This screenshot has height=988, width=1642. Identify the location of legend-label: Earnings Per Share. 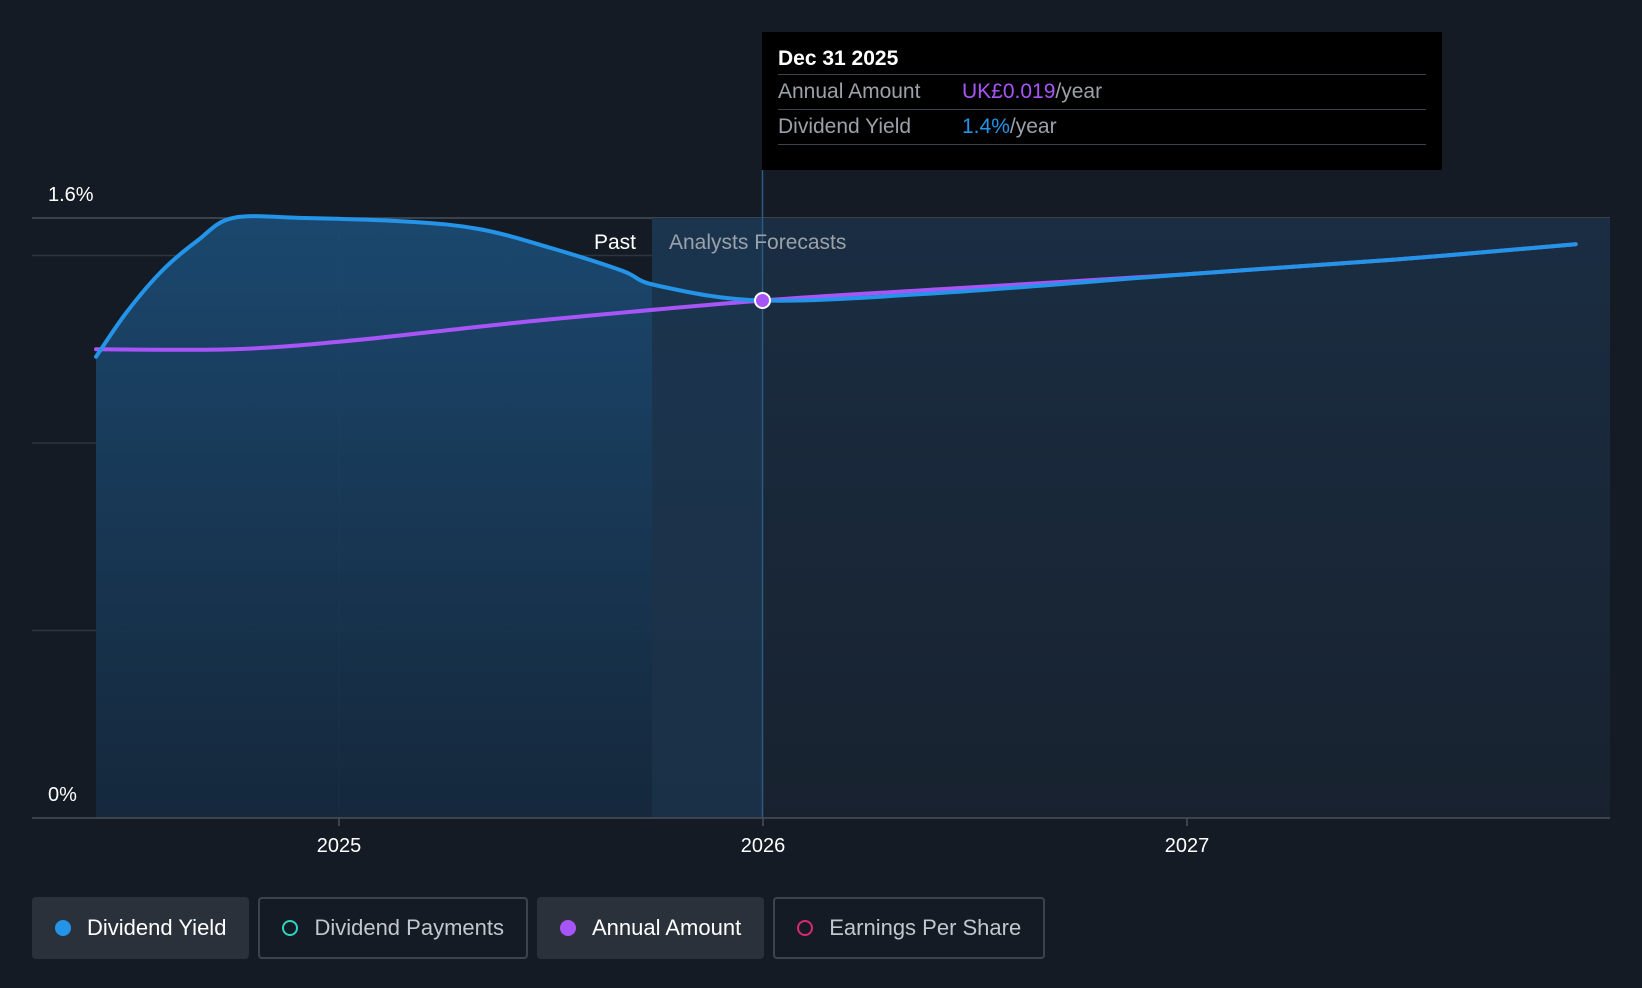
(925, 927).